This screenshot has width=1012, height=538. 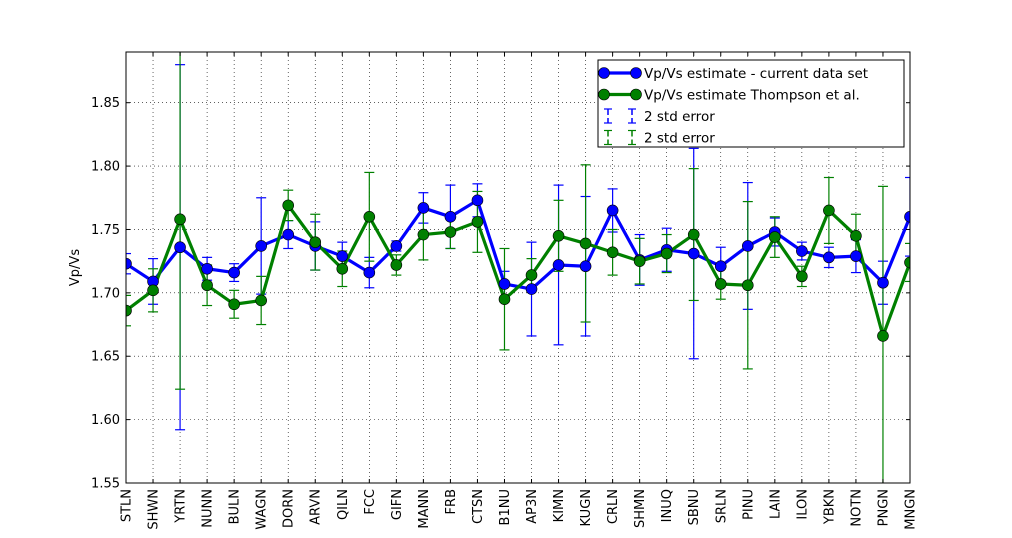 What do you see at coordinates (105, 293) in the screenshot?
I see `y-tick-label: 1.70` at bounding box center [105, 293].